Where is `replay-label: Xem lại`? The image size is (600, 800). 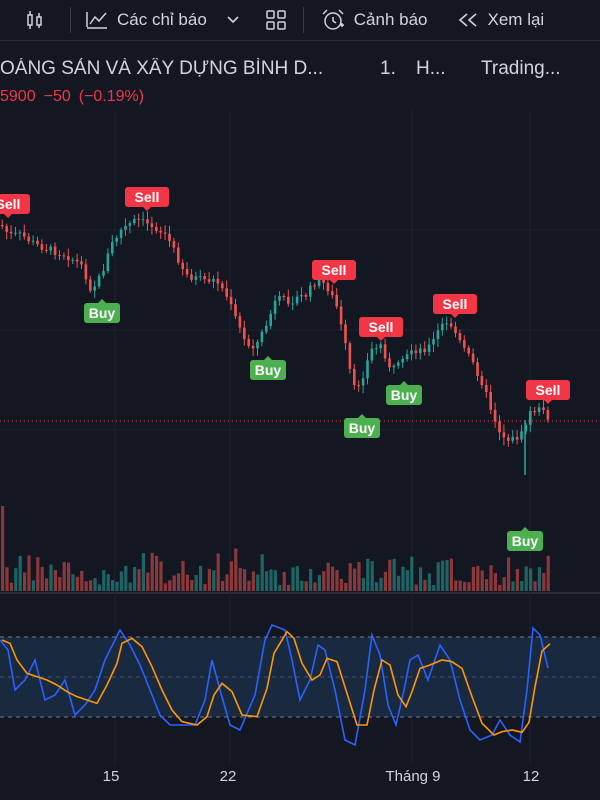
replay-label: Xem lại is located at coordinates (516, 19).